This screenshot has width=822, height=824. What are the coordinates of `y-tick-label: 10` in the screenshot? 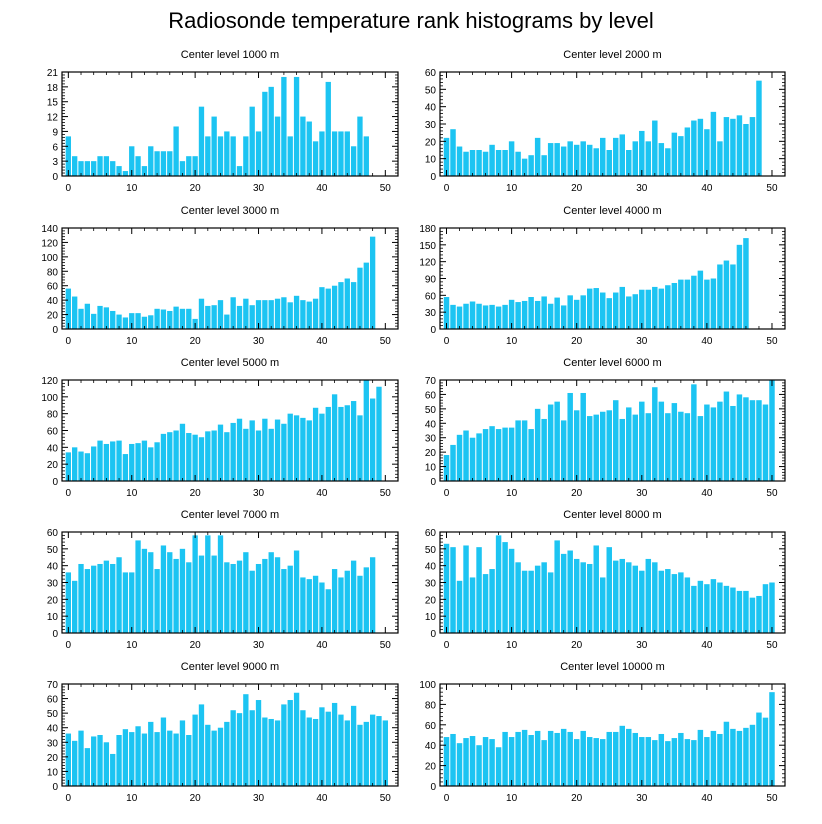 It's located at (431, 160).